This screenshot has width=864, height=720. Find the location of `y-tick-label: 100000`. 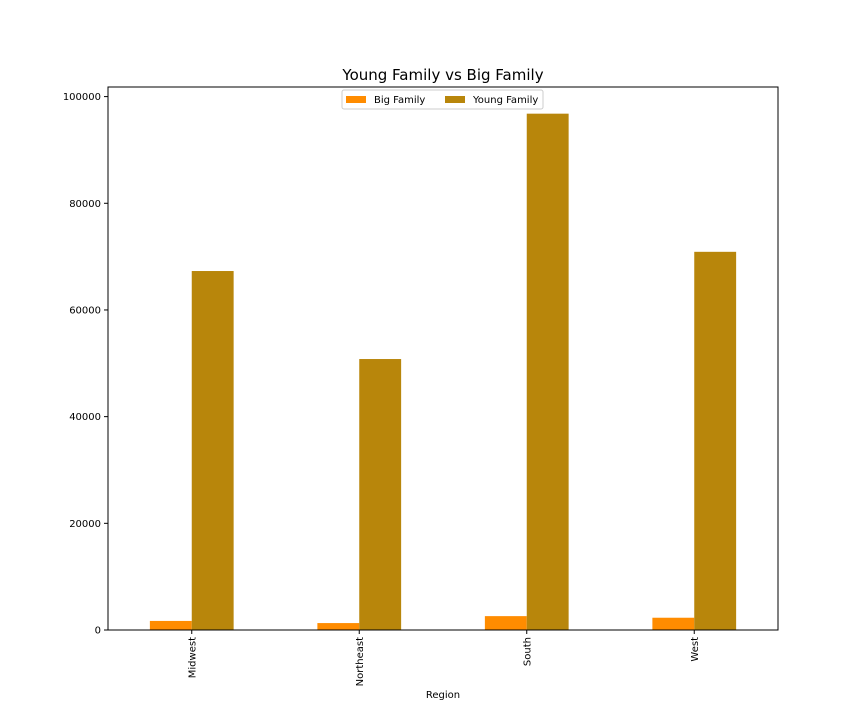

y-tick-label: 100000 is located at coordinates (82, 97).